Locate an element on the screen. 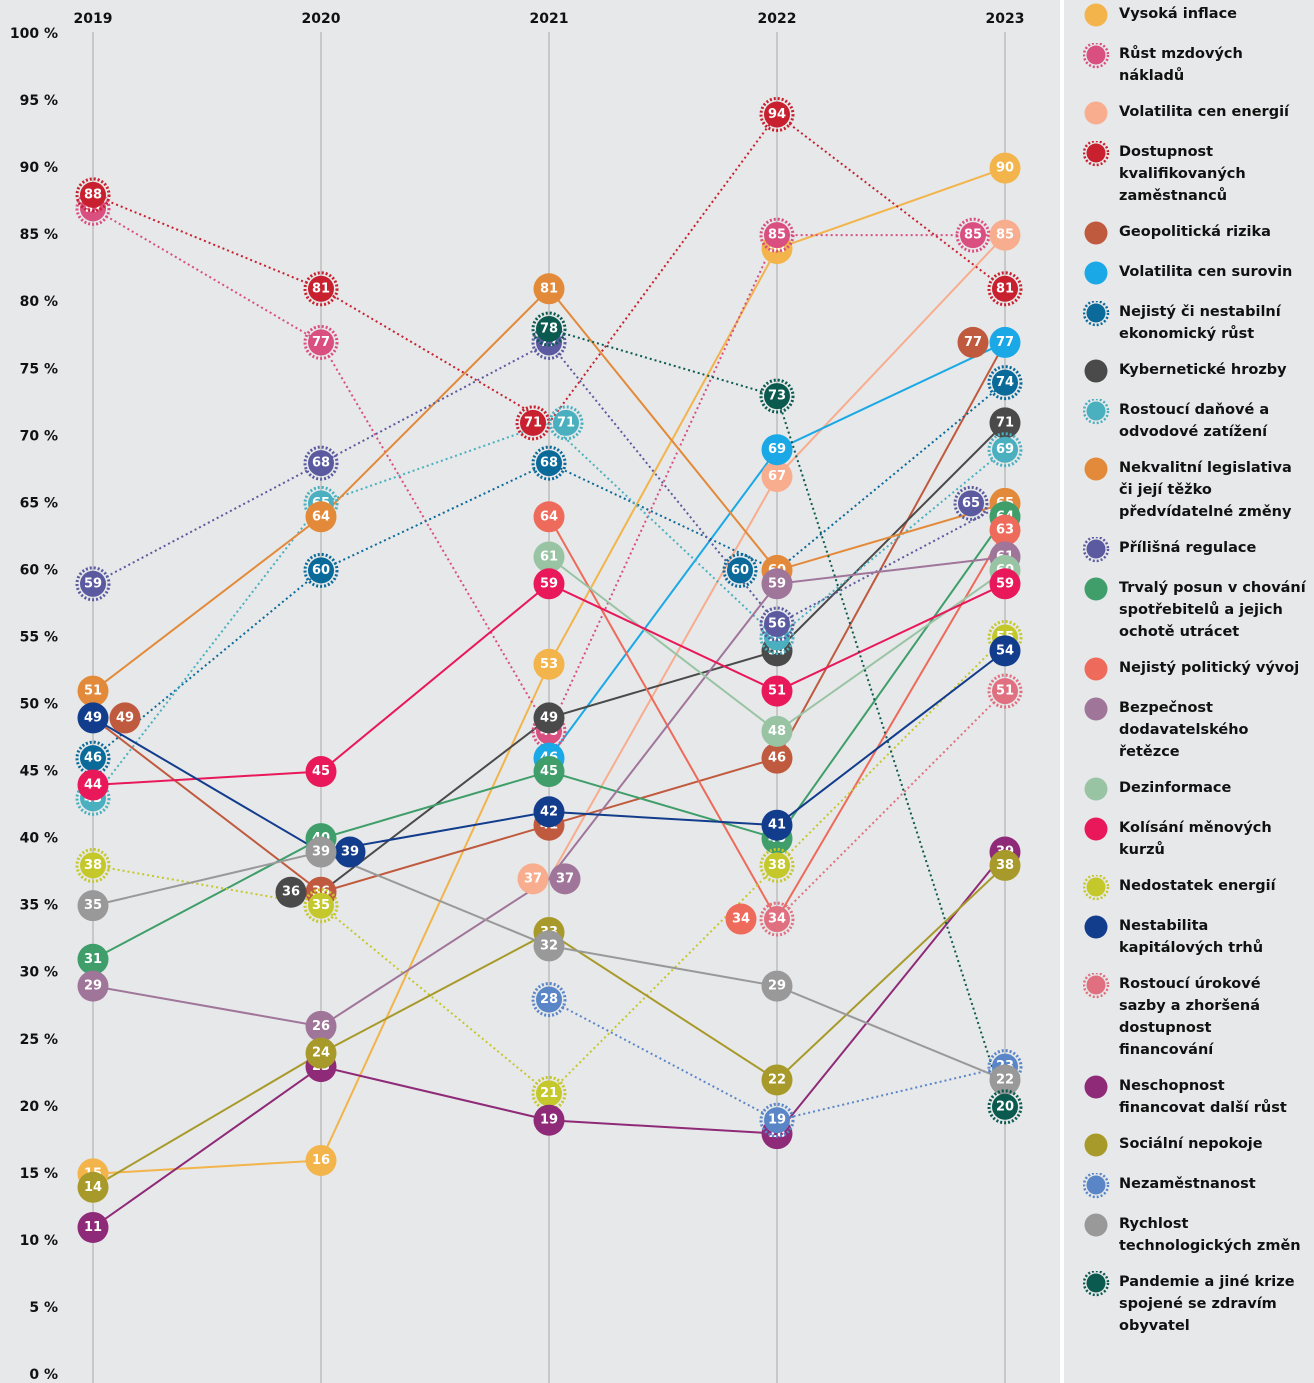  marker: 26 is located at coordinates (321, 1026).